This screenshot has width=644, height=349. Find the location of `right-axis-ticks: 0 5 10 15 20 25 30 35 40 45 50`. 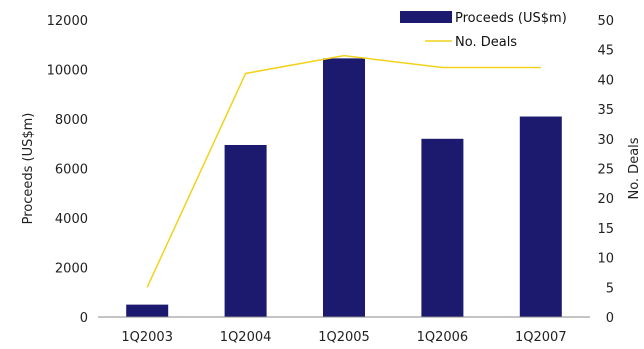

right-axis-ticks: 0 5 10 15 20 25 30 35 40 45 50 is located at coordinates (605, 170).